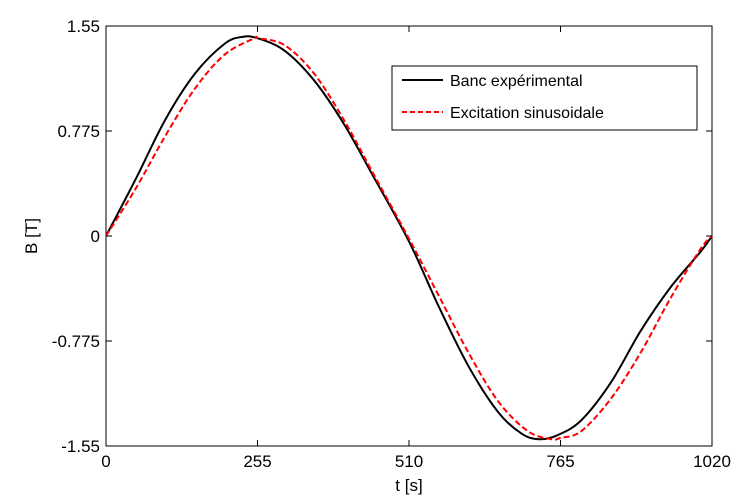 This screenshot has width=739, height=495. I want to click on y-tick-label: -0.775, so click(76, 341).